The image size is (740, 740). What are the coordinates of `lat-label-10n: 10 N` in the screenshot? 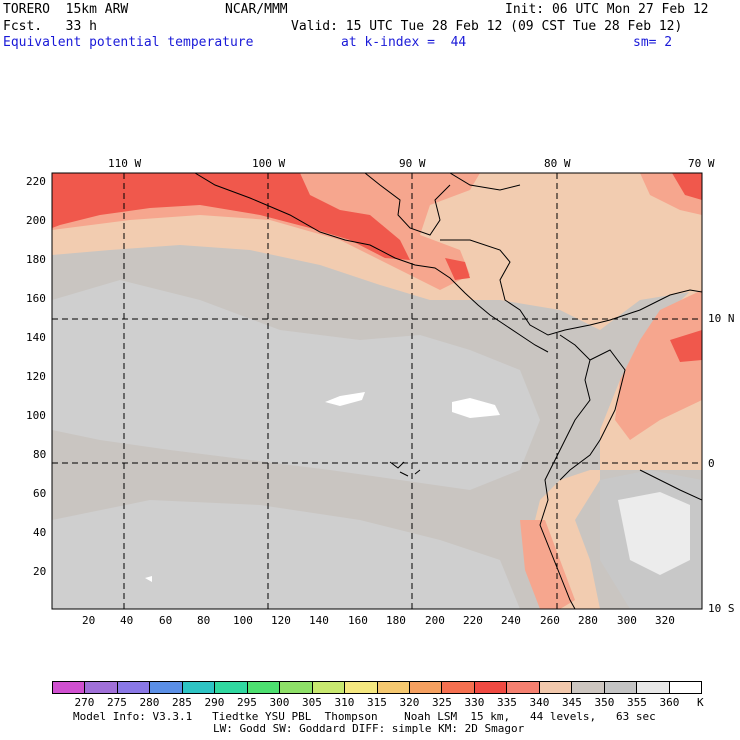 It's located at (721, 318).